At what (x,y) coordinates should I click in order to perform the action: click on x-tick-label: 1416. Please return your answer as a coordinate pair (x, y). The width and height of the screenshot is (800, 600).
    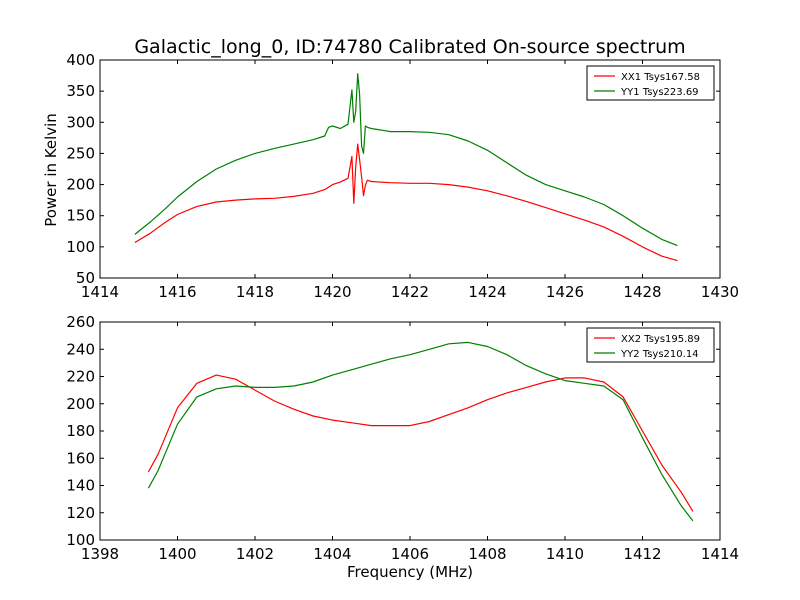
    Looking at the image, I should click on (177, 292).